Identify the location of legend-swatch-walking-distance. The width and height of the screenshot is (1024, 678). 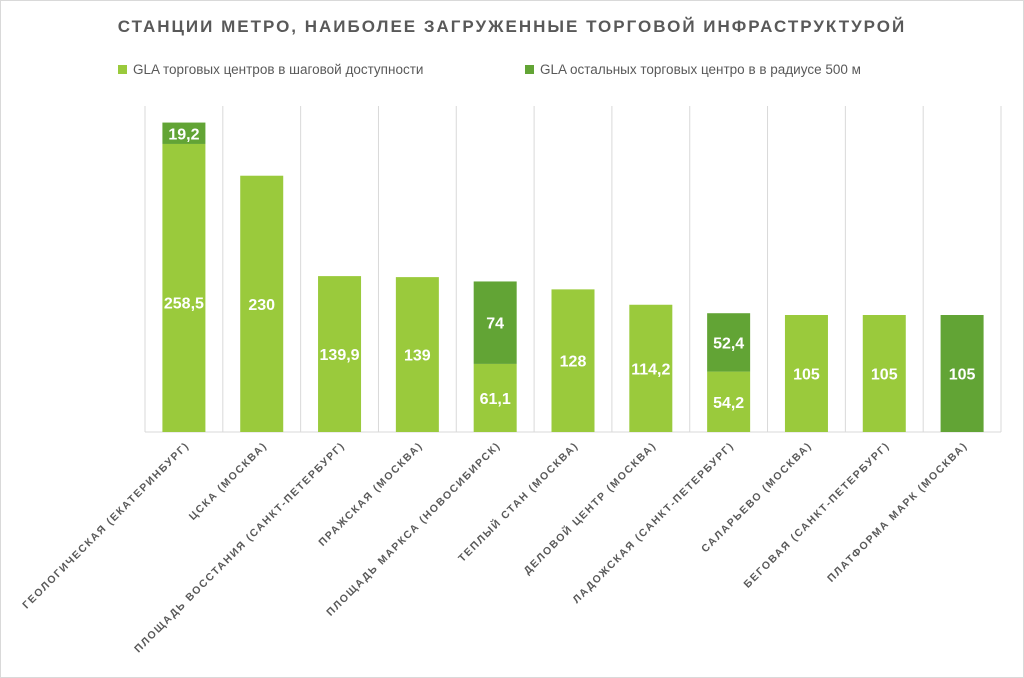
(122, 69).